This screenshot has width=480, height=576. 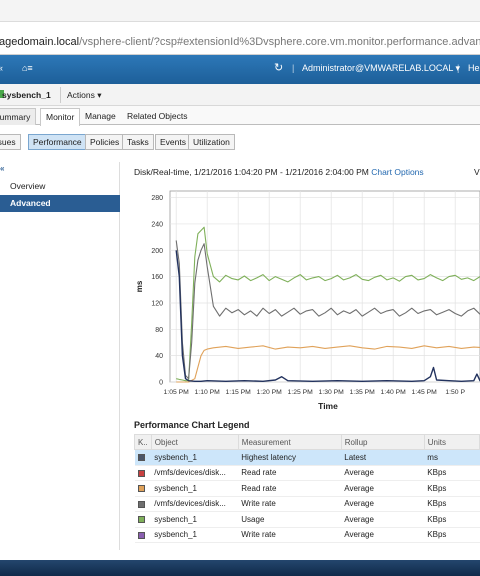 I want to click on actions-menu: Actions ▾, so click(x=84, y=95).